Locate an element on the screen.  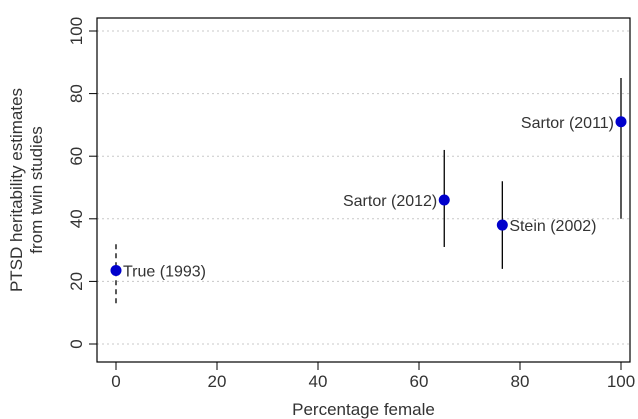
x-tick-label: 100 is located at coordinates (621, 381).